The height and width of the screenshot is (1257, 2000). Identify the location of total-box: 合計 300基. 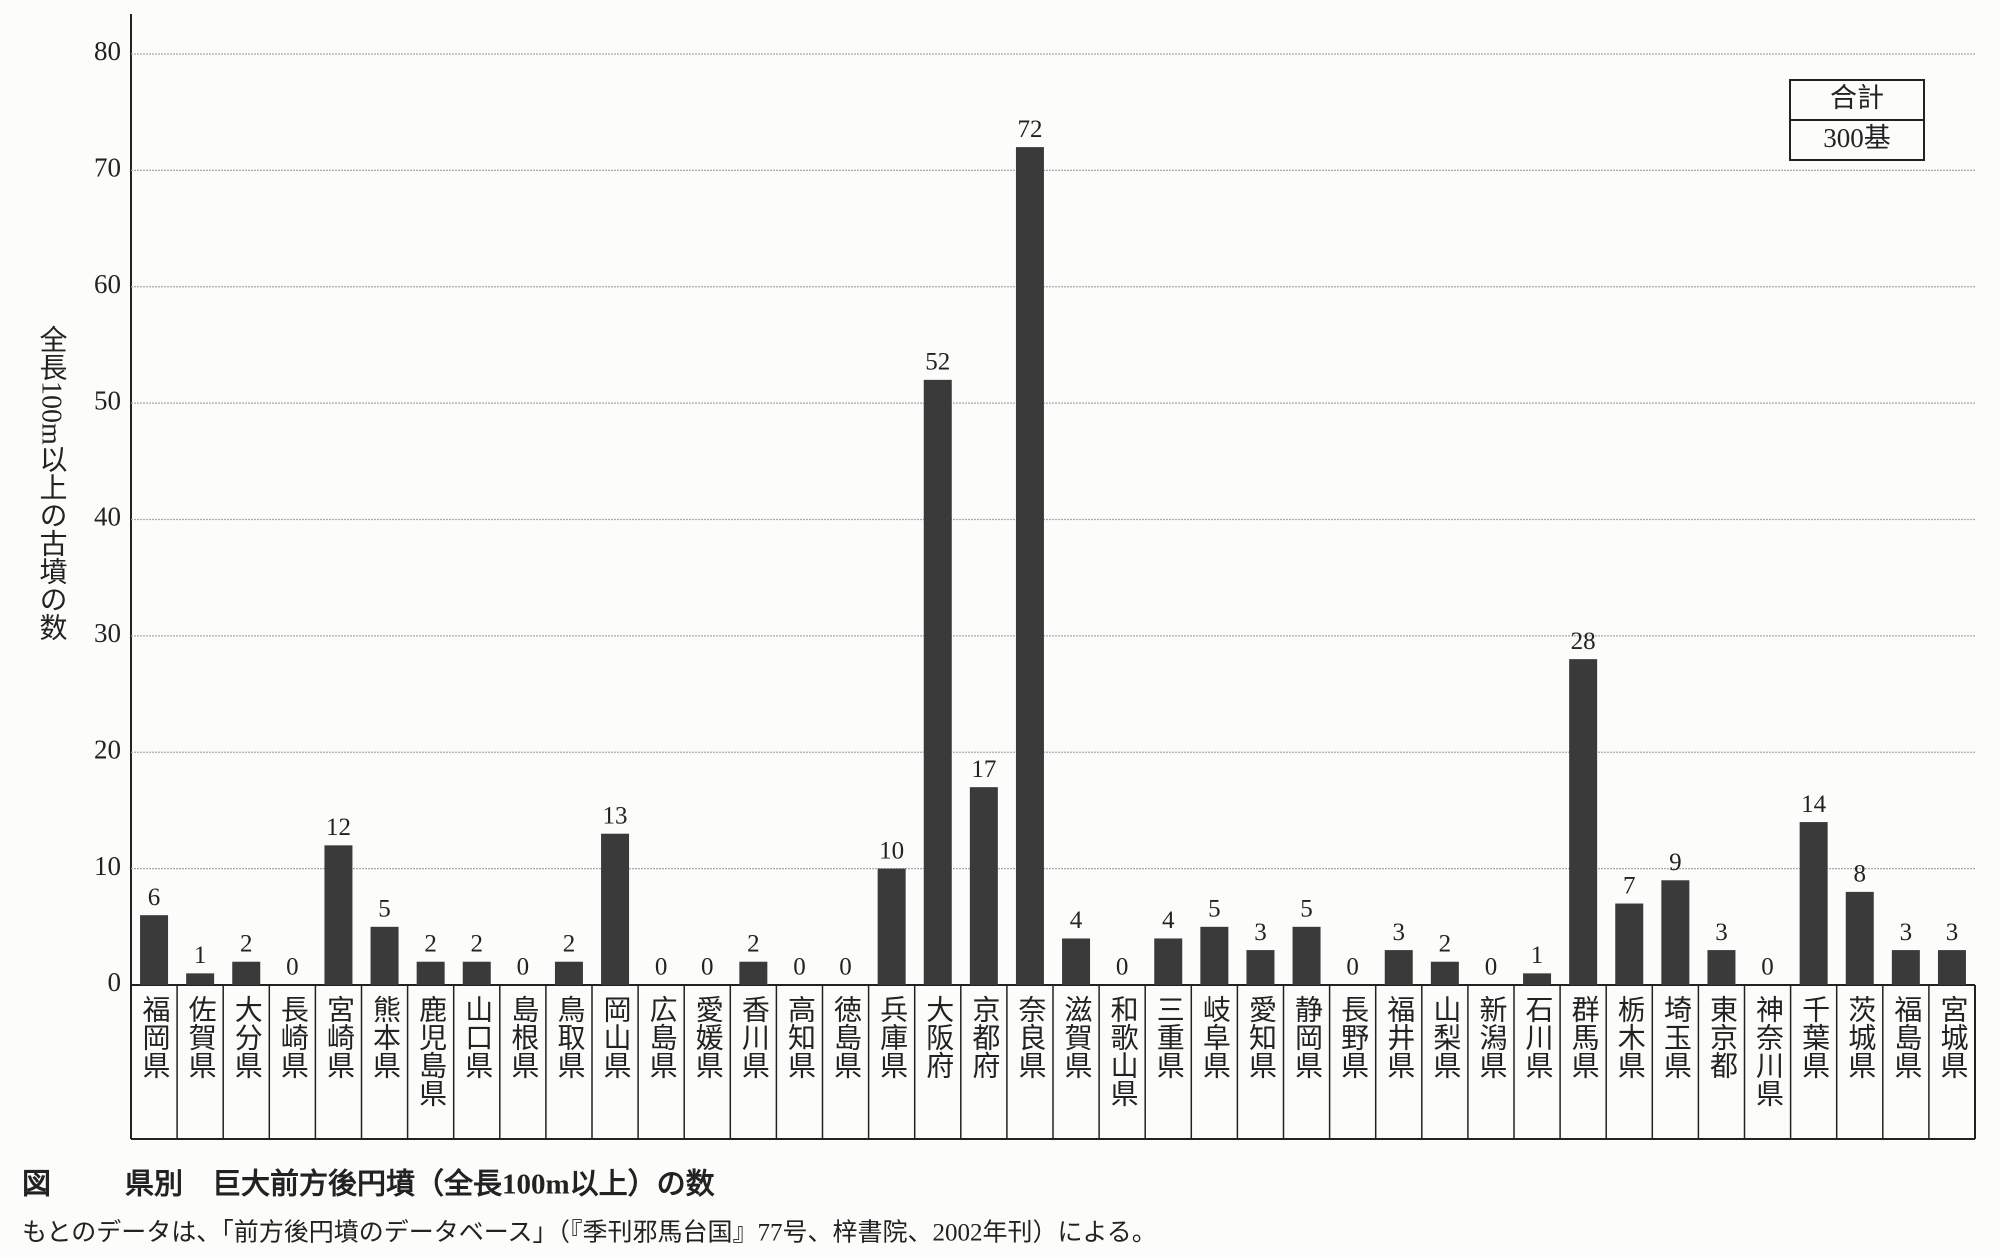
(1857, 120).